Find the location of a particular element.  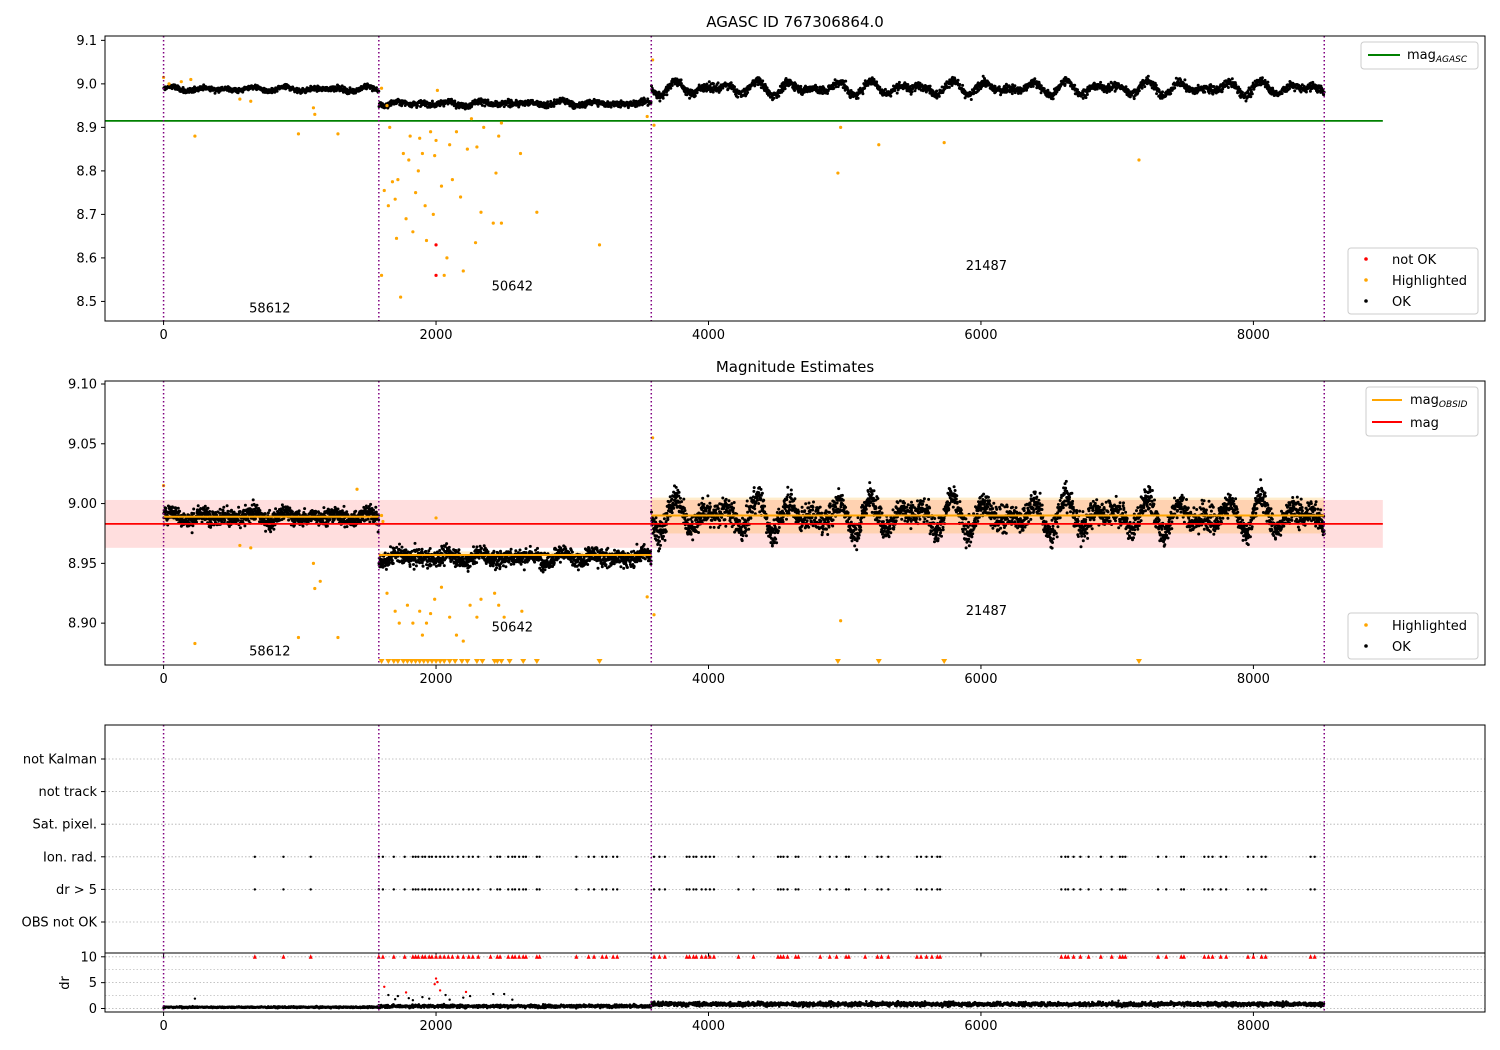

agasc-obsid-labels: 58612 50642 21487 is located at coordinates (628, 287).